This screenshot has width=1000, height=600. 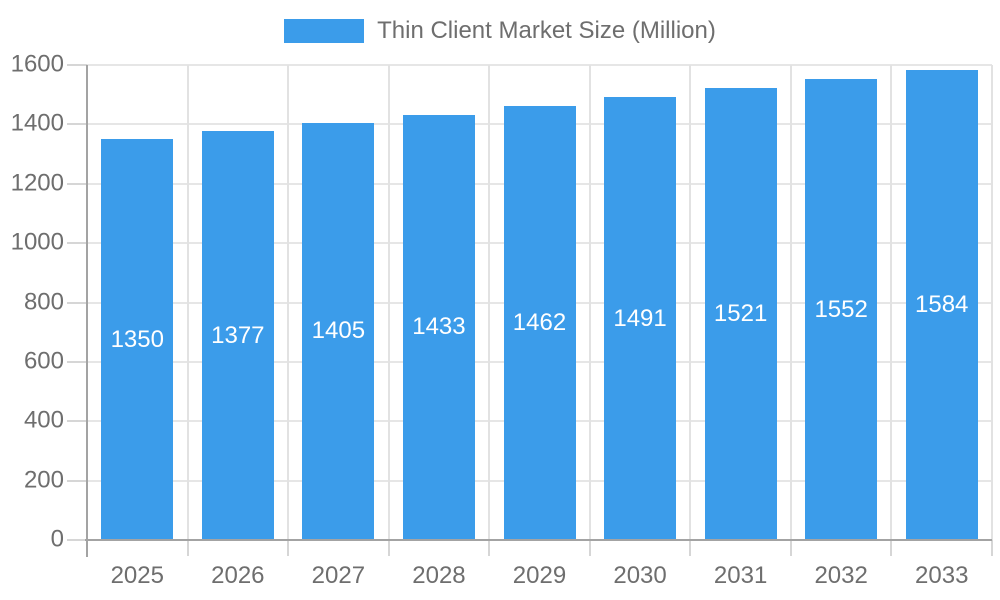 I want to click on x-axis-label: 2032, so click(x=841, y=575).